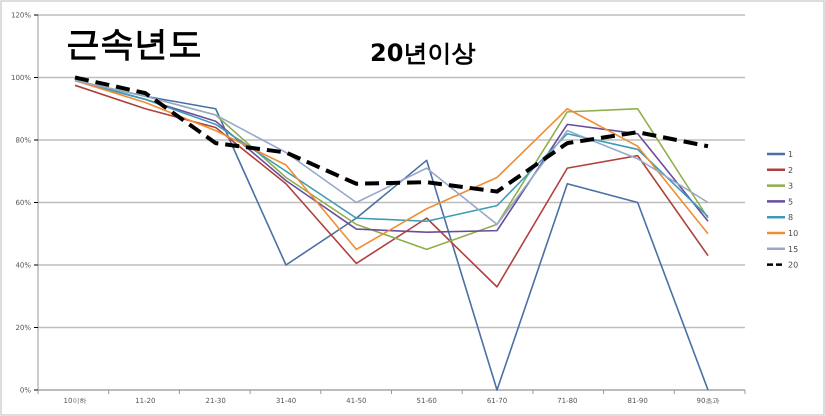  What do you see at coordinates (791, 186) in the screenshot?
I see `legend-label: 3` at bounding box center [791, 186].